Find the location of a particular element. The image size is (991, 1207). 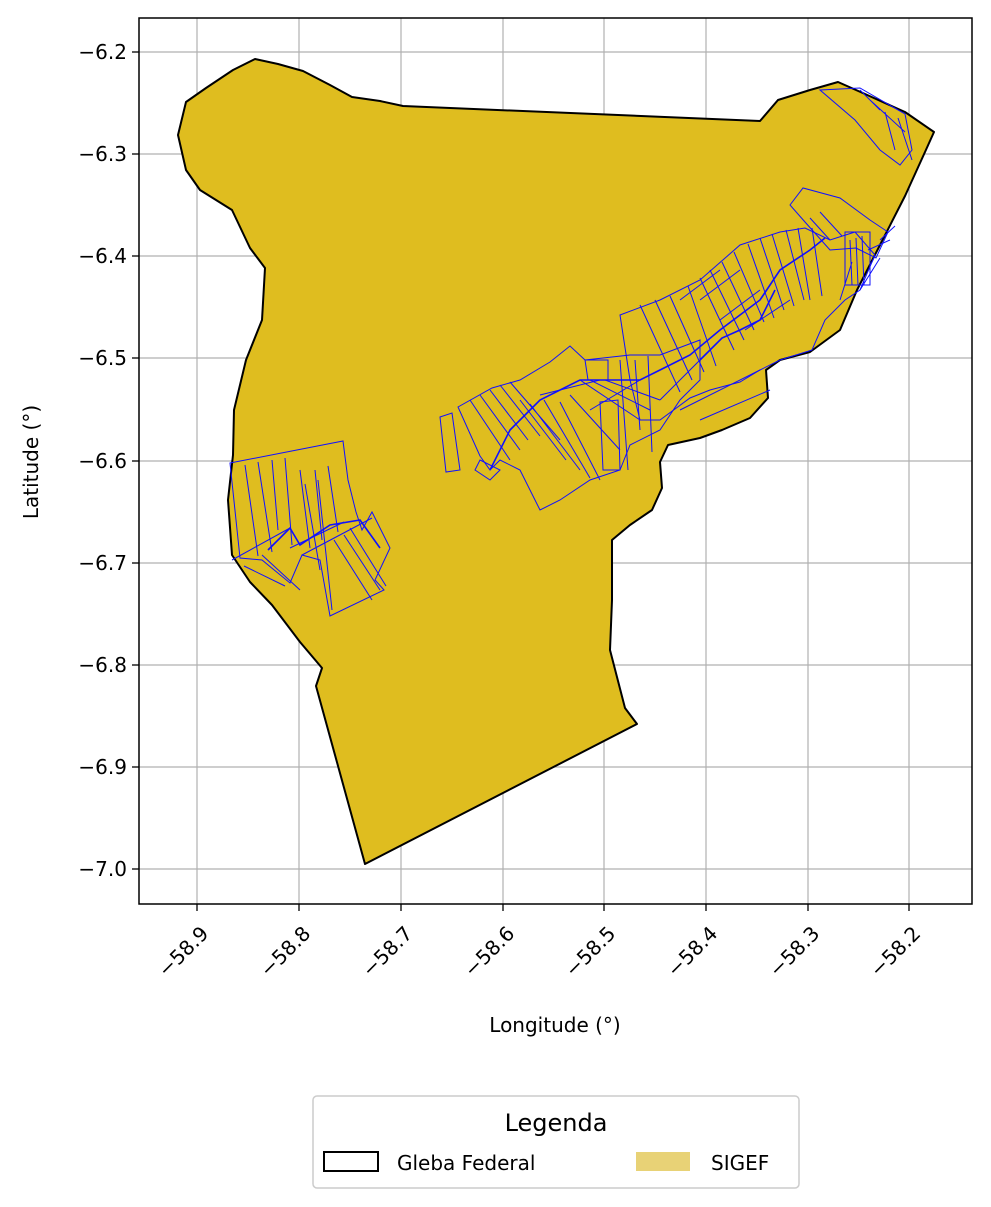

x-tick-label: −58.6 is located at coordinates (489, 951).